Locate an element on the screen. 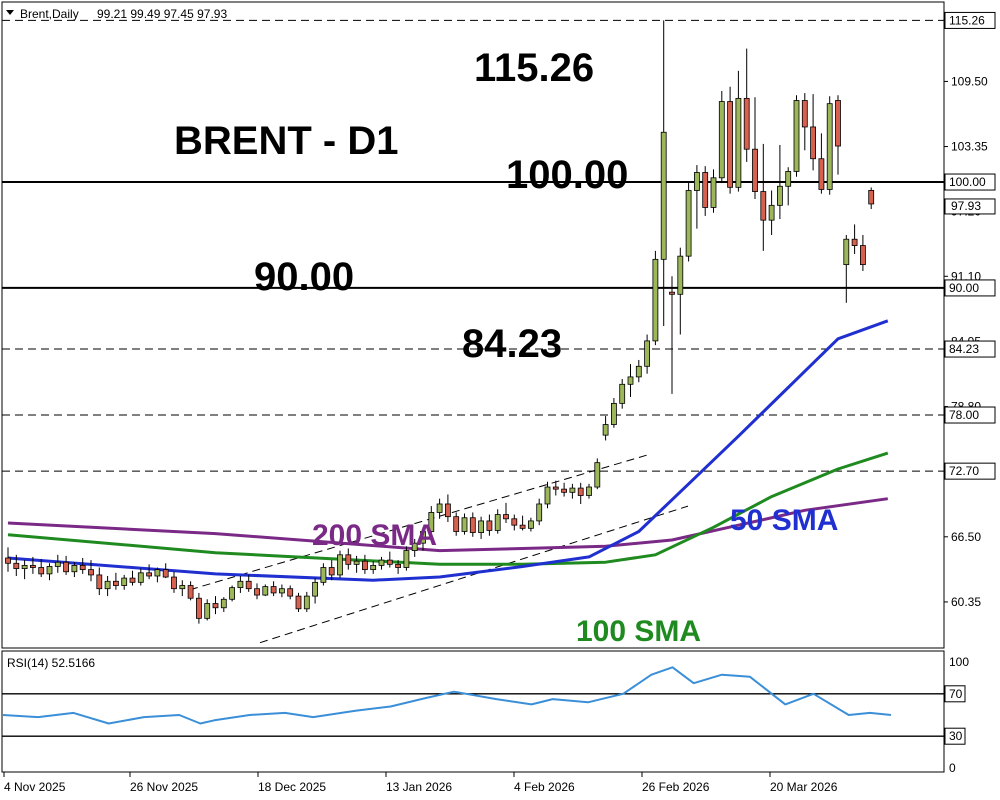  annotation-84: 84.23 is located at coordinates (512, 344).